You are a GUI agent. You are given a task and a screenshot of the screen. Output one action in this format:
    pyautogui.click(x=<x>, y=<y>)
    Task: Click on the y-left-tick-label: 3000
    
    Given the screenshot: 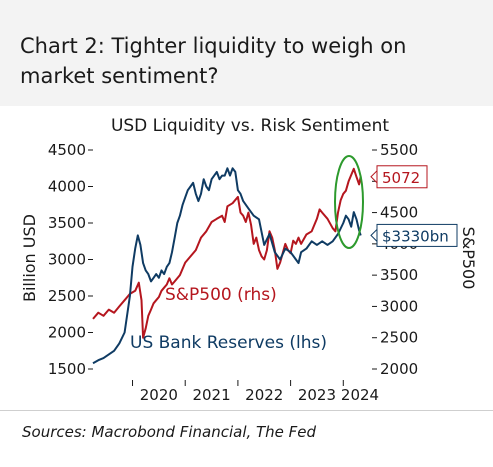 What is the action you would take?
    pyautogui.click(x=67, y=260)
    